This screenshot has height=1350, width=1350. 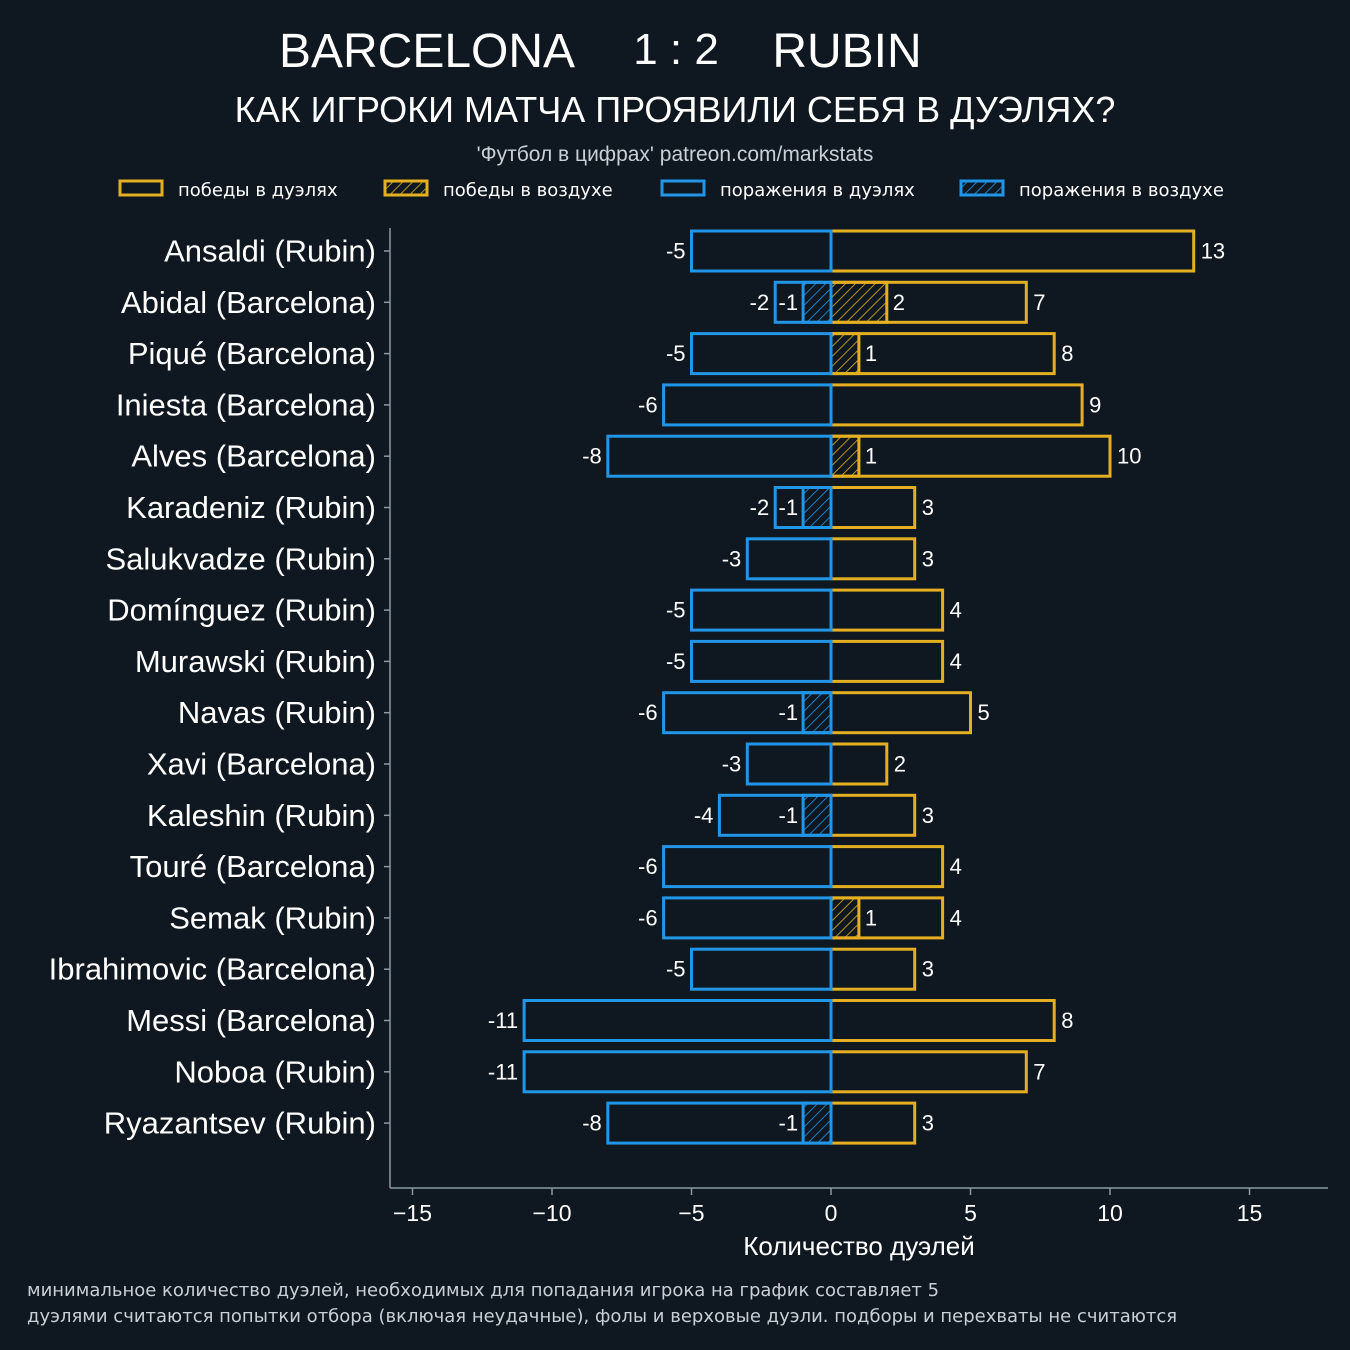 What do you see at coordinates (1121, 190) in the screenshot?
I see `legend-label-aerial-losses: поражения в воздухе` at bounding box center [1121, 190].